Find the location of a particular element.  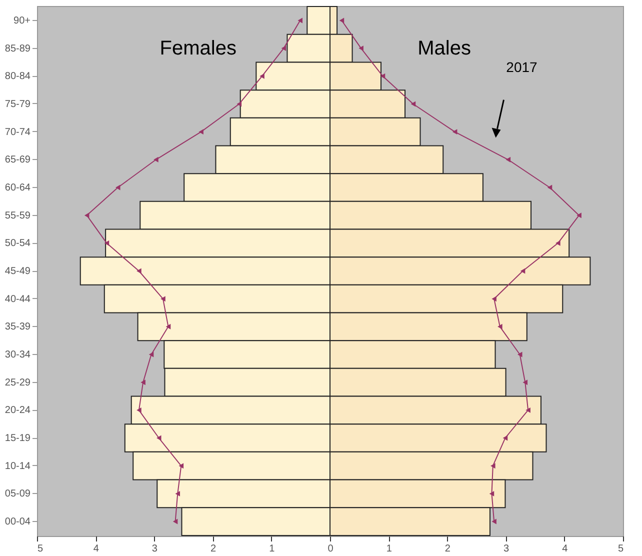

y-tick-label: 30-34 is located at coordinates (17, 355).